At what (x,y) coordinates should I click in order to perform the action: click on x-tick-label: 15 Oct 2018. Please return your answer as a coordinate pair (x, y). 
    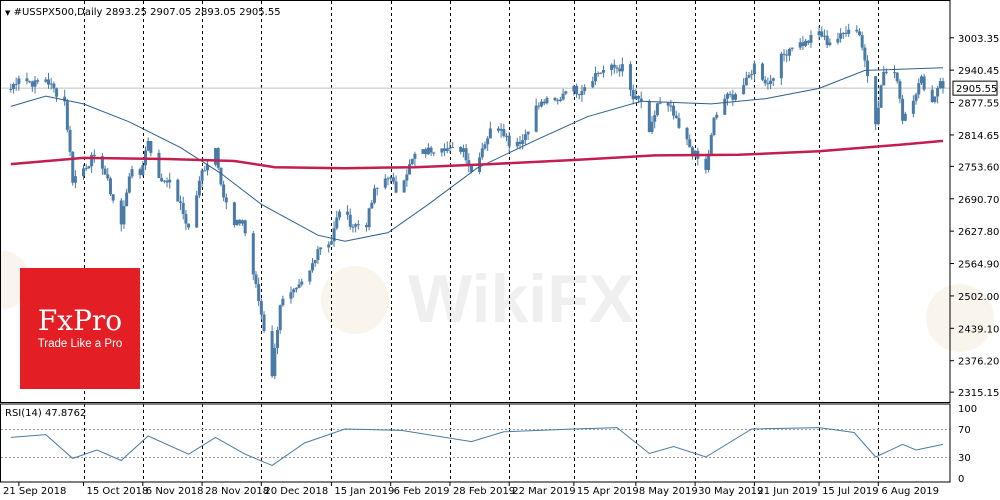
    Looking at the image, I should click on (118, 491).